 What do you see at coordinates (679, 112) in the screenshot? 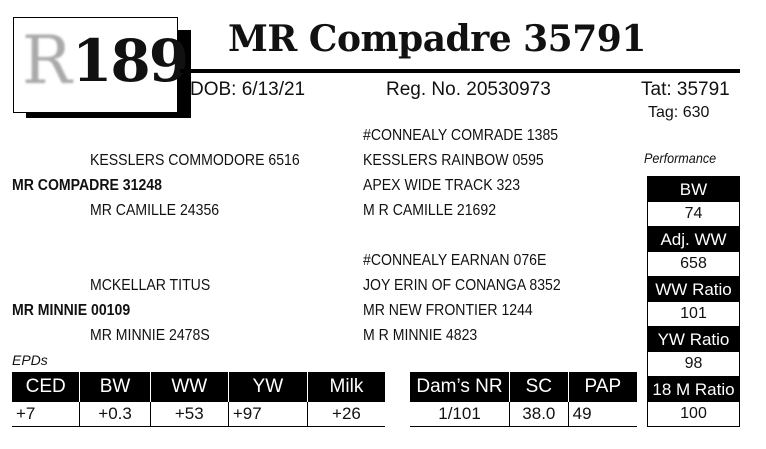
I see `tag: Tag: 630` at bounding box center [679, 112].